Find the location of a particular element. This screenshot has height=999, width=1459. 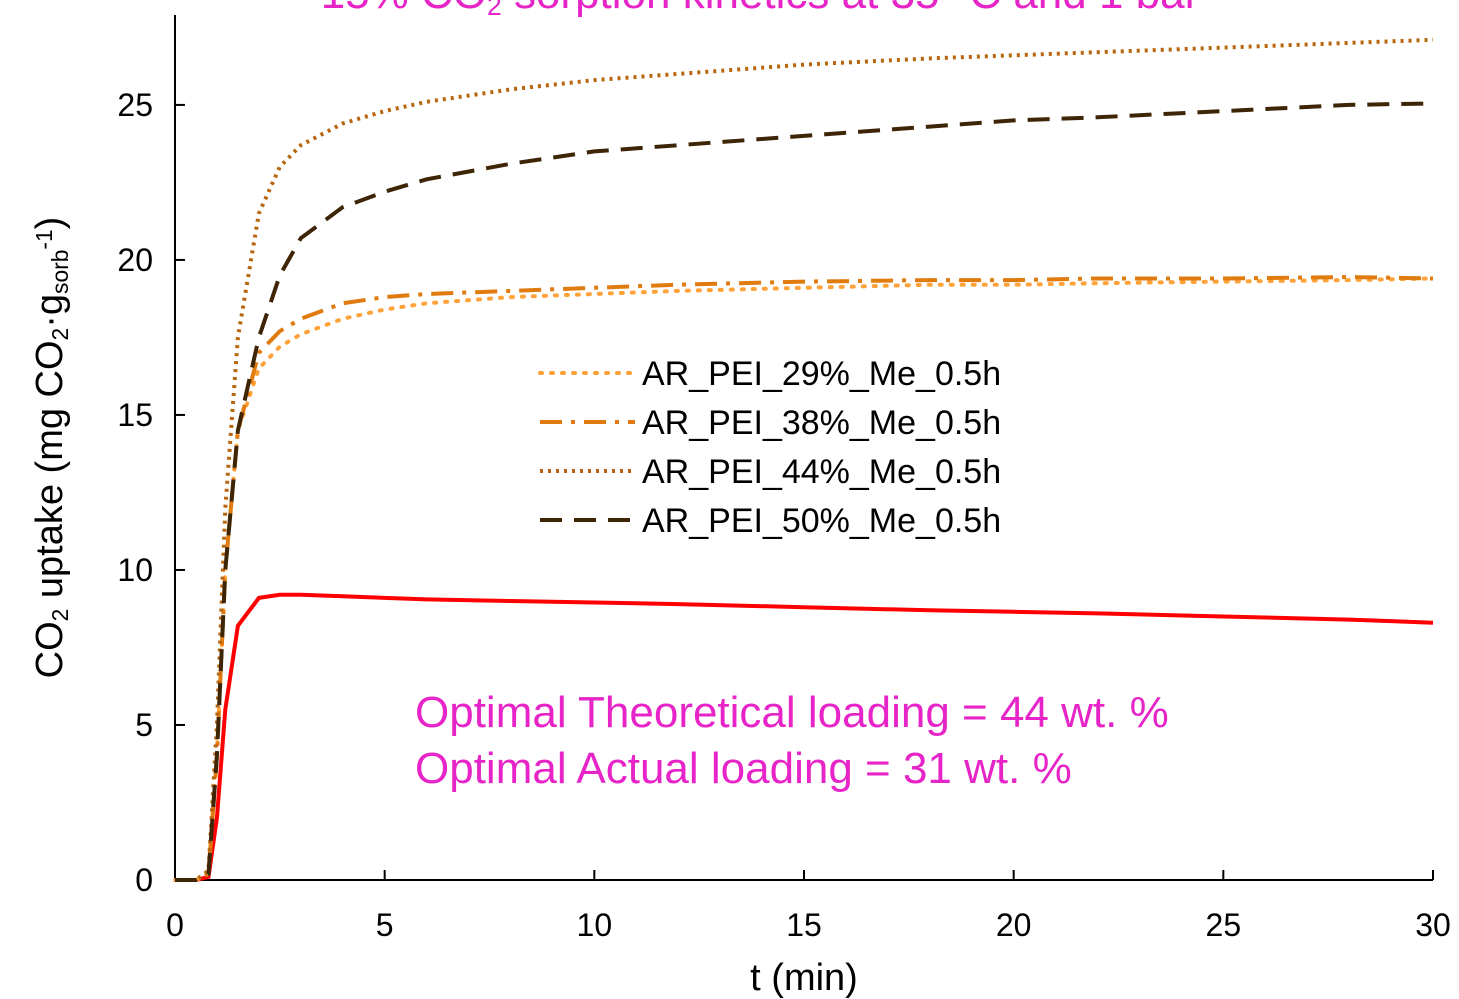

text-part: CO is located at coordinates (50, 649).